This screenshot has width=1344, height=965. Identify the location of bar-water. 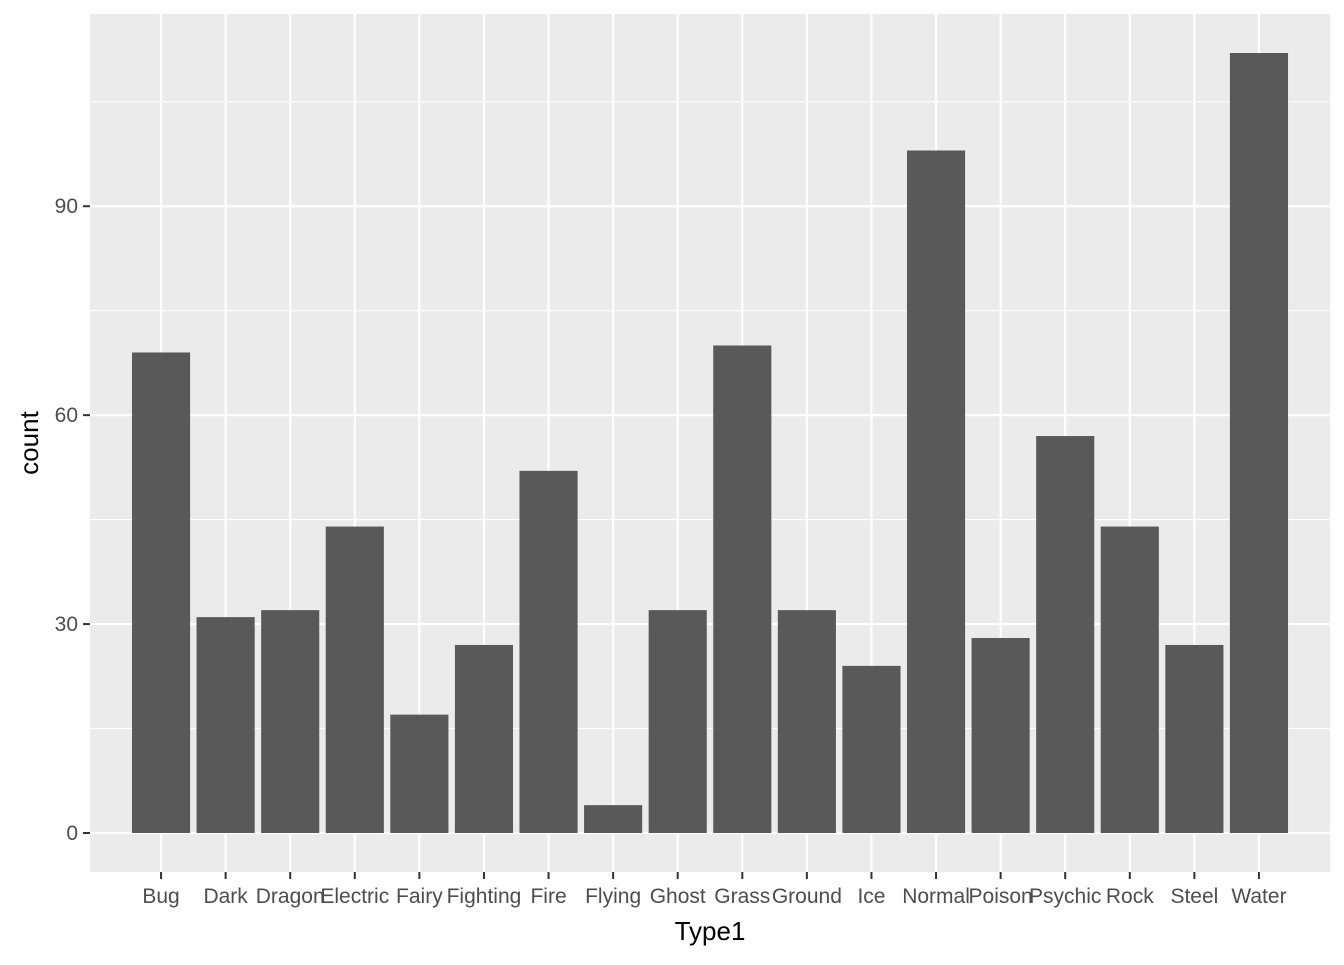
(1259, 443).